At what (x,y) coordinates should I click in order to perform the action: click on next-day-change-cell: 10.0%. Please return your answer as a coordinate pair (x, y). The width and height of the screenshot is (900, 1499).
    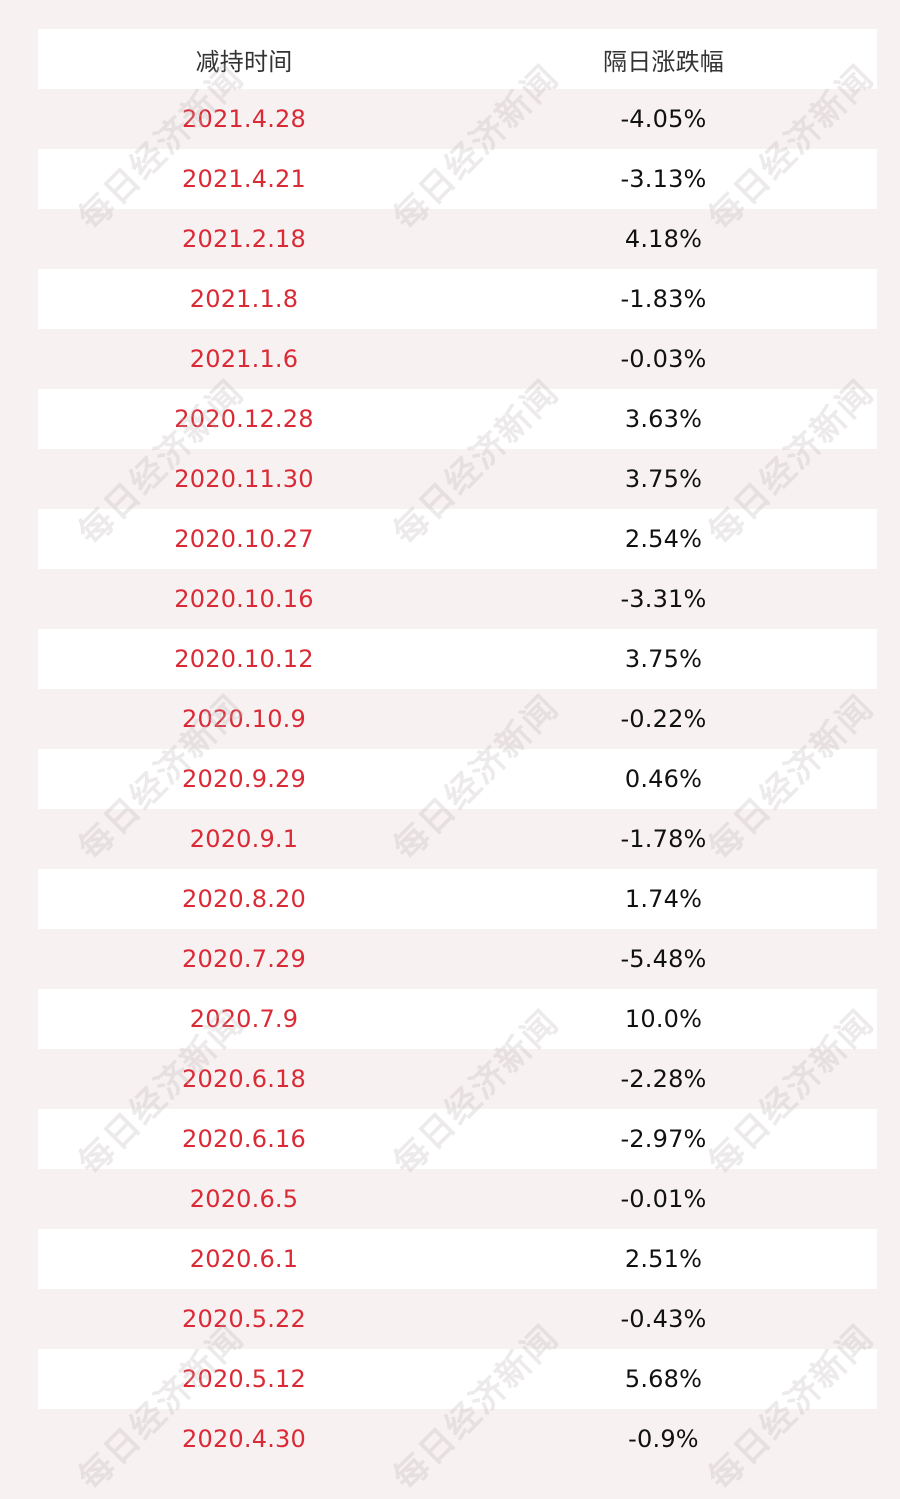
    Looking at the image, I should click on (663, 1019).